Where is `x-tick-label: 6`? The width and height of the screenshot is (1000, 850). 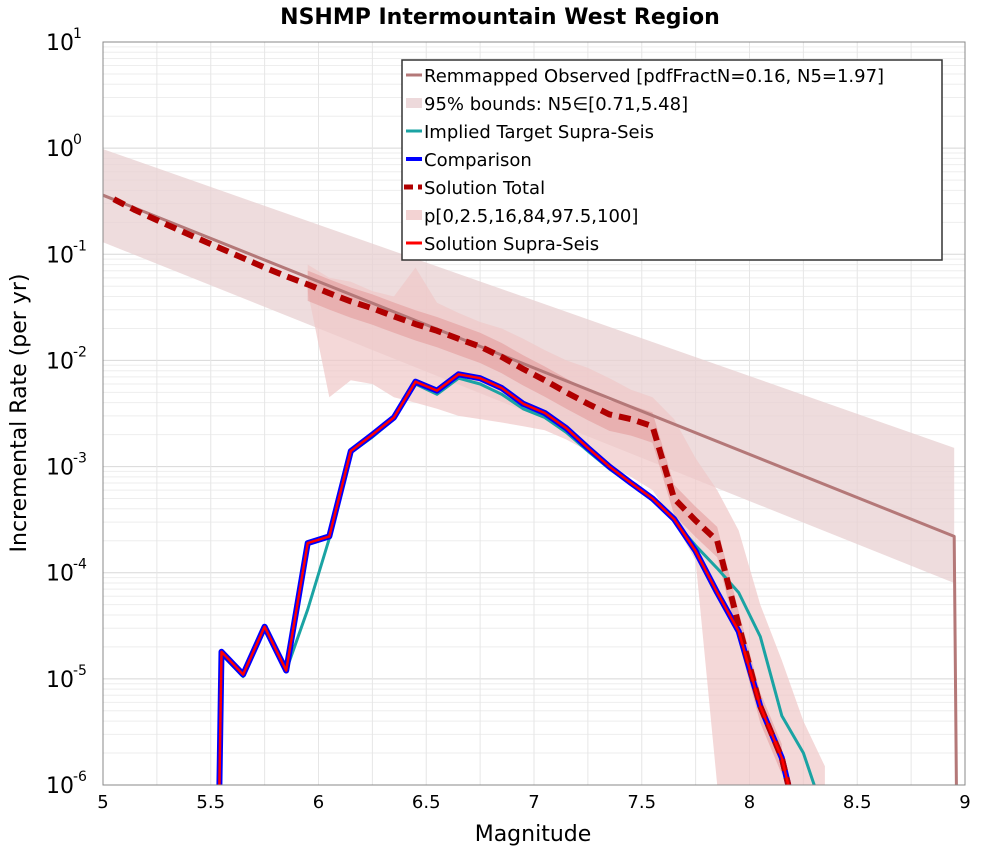 x-tick-label: 6 is located at coordinates (318, 802).